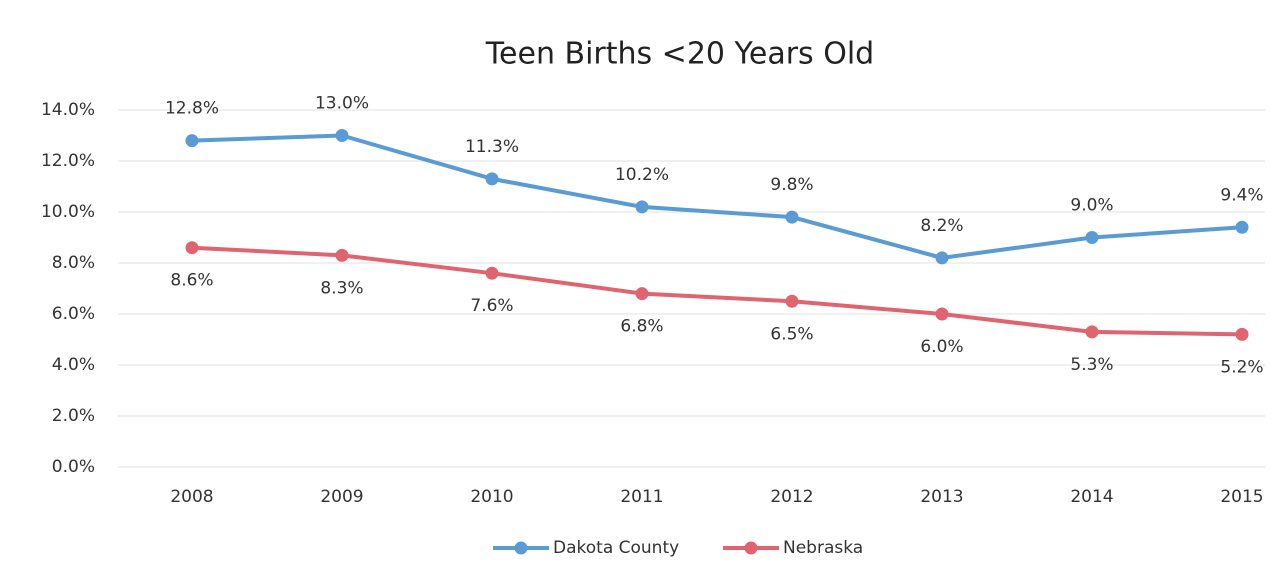 This screenshot has height=587, width=1278. Describe the element at coordinates (191, 497) in the screenshot. I see `x-tick-label: 2008` at that location.